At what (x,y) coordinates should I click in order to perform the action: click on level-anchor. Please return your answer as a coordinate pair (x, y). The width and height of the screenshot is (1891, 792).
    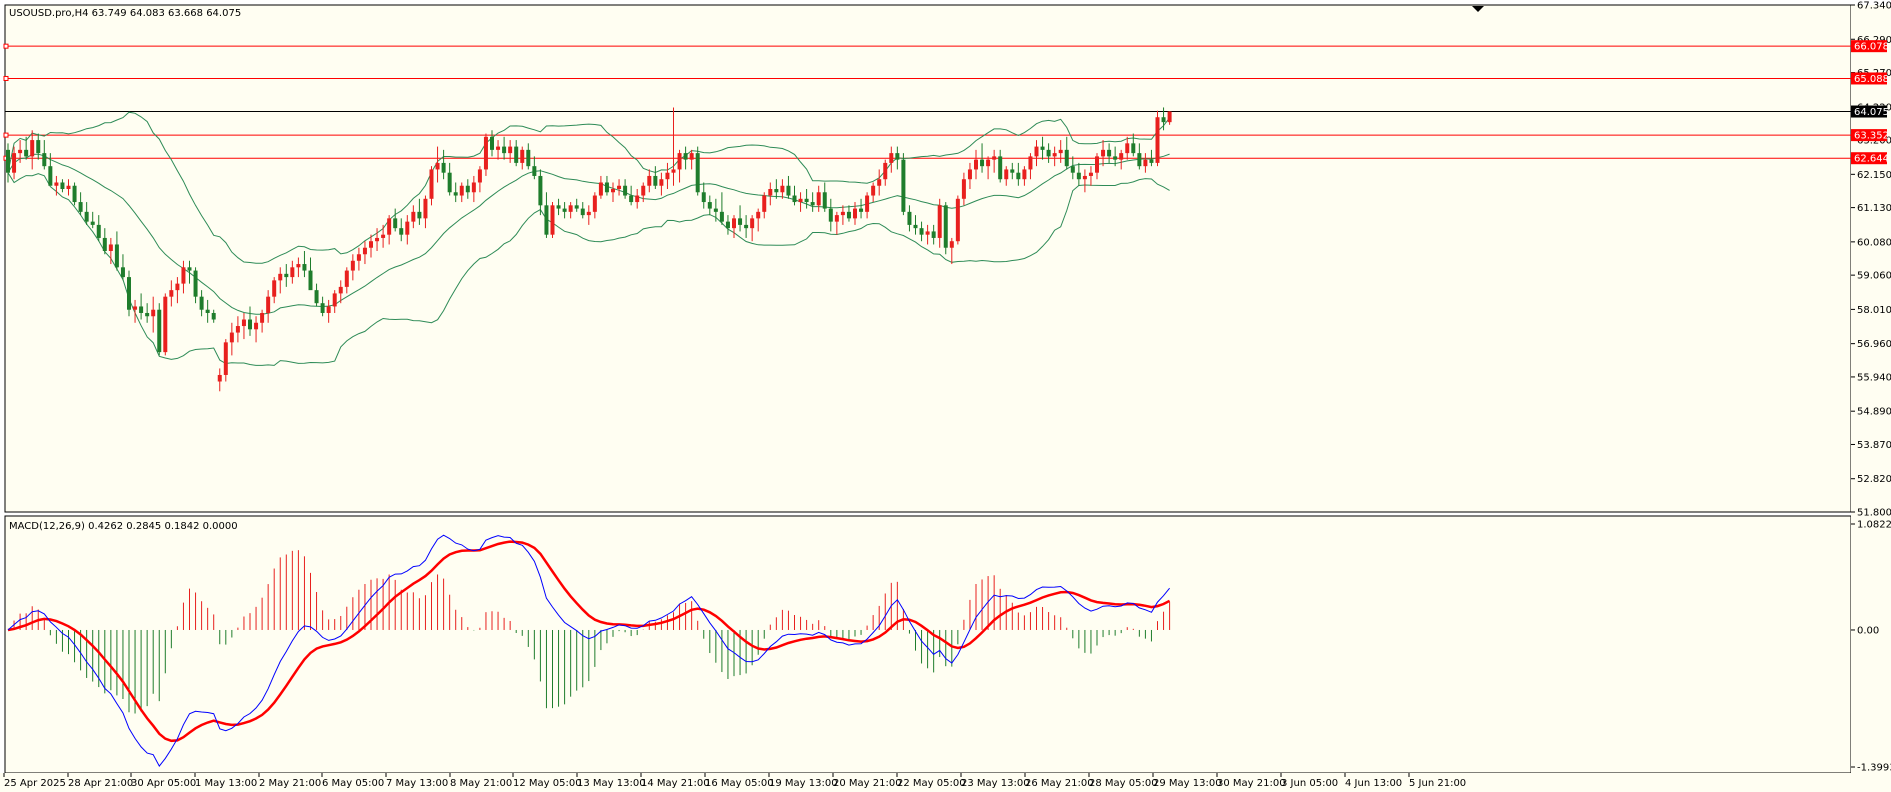
    Looking at the image, I should click on (6, 135).